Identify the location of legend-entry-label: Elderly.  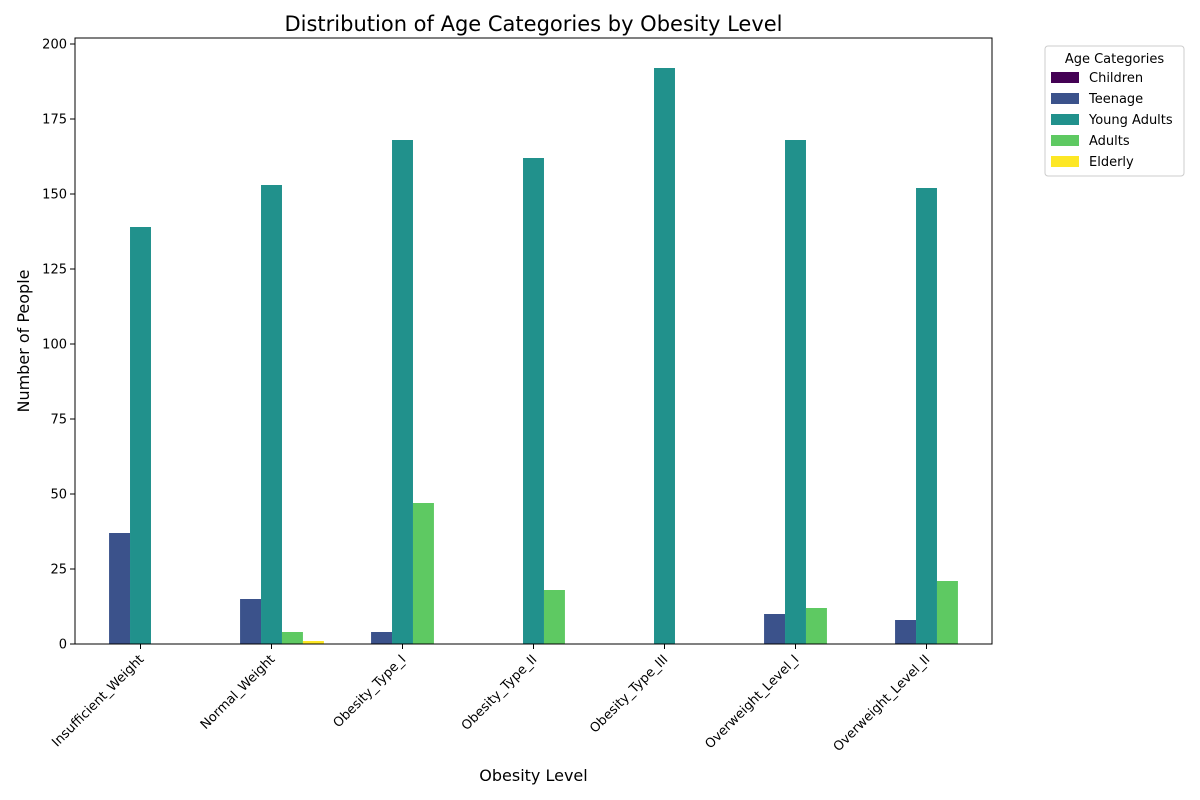
(1111, 162).